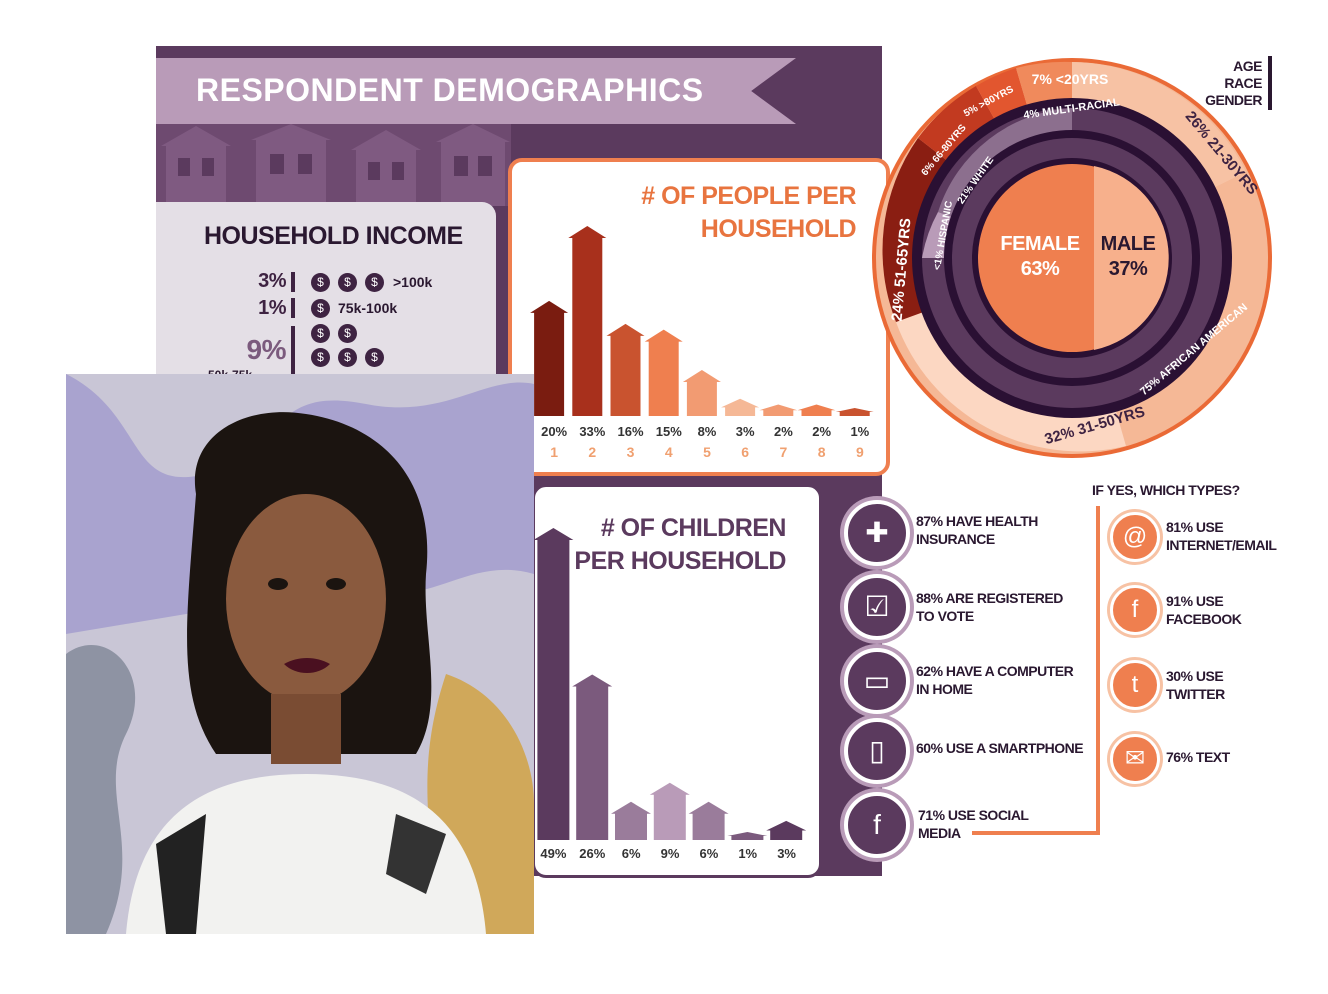  Describe the element at coordinates (1036, 833) in the screenshot. I see `connector-line` at that location.